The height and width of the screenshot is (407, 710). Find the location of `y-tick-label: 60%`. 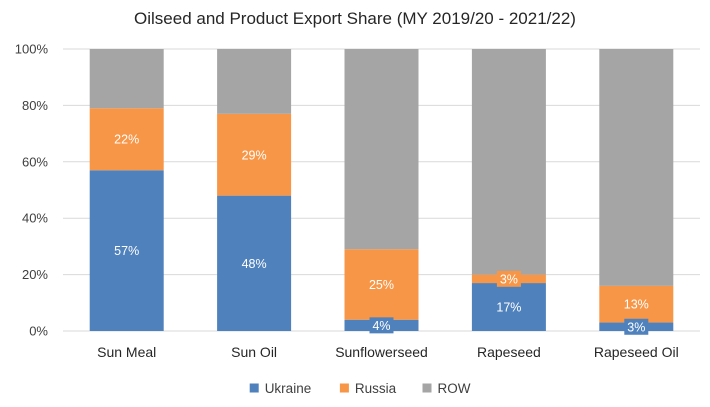

y-tick-label: 60% is located at coordinates (35, 161).